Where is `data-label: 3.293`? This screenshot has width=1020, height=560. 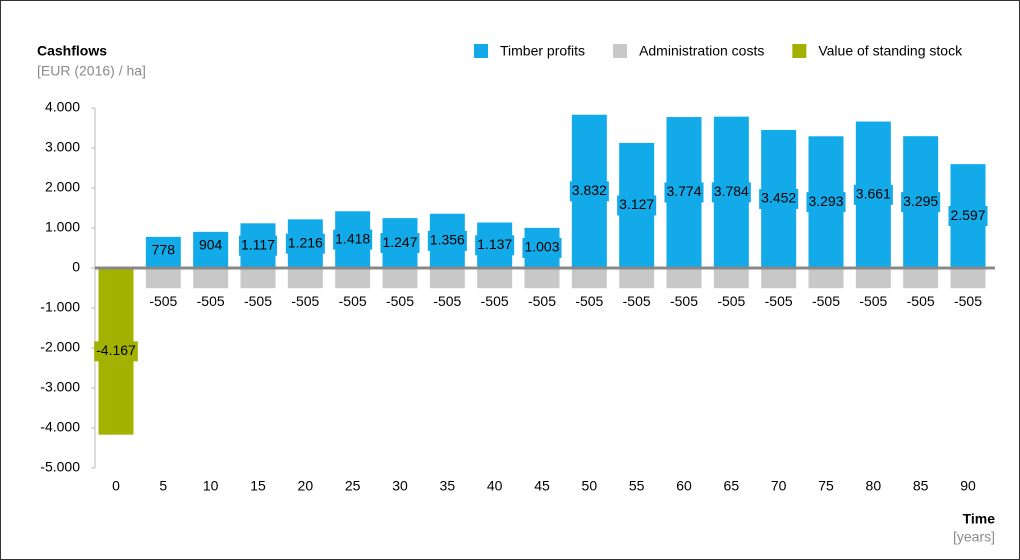
data-label: 3.293 is located at coordinates (825, 201).